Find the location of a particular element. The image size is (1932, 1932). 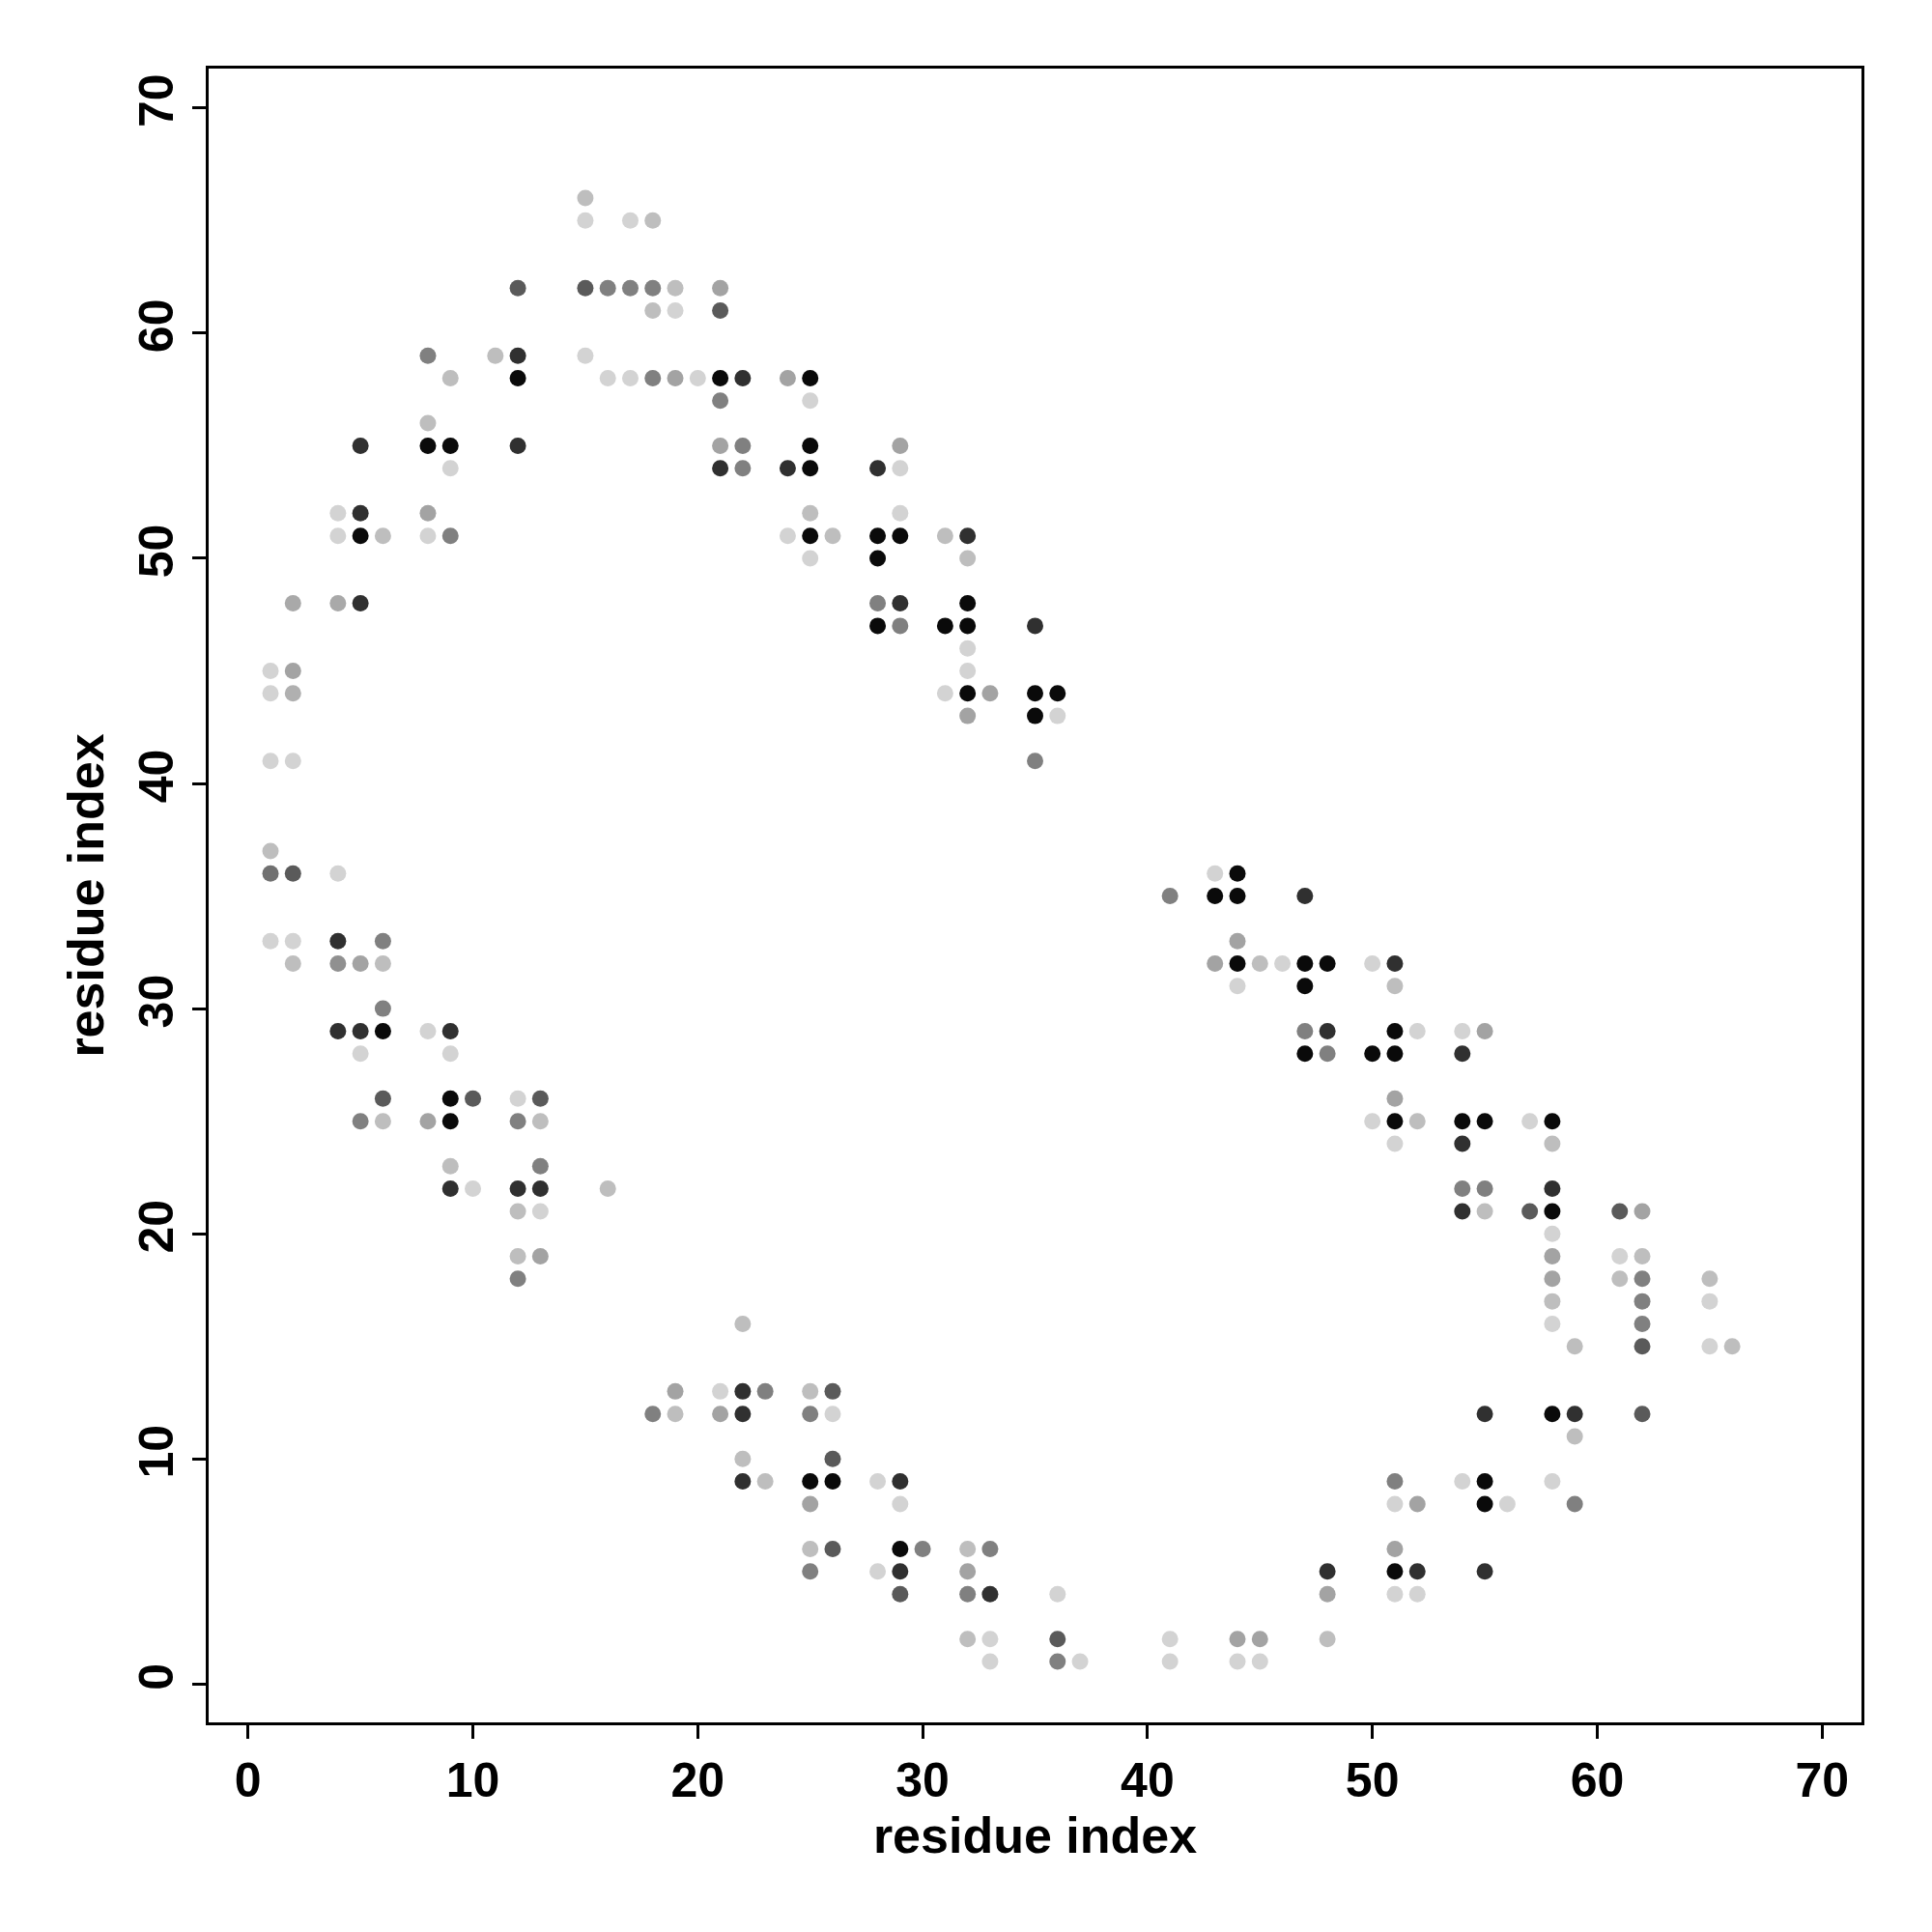

y-tick-label: 30 is located at coordinates (156, 1002).